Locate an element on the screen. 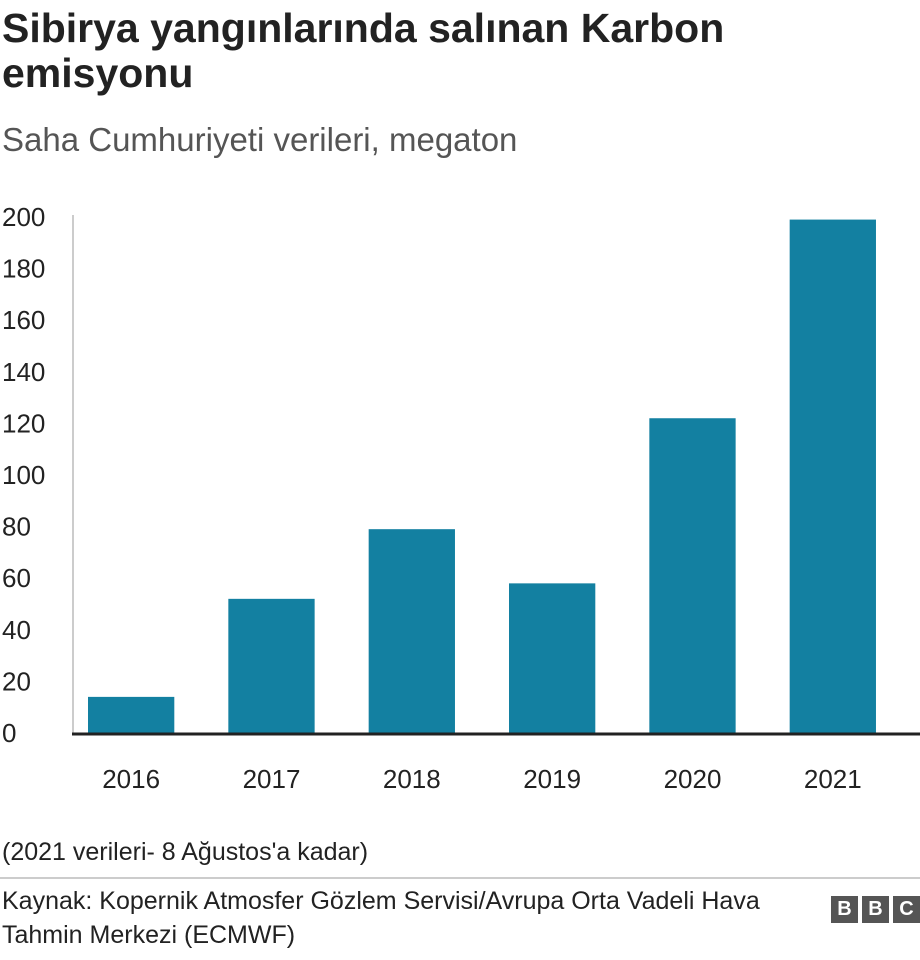  bbc-logo: B B C is located at coordinates (875, 909).